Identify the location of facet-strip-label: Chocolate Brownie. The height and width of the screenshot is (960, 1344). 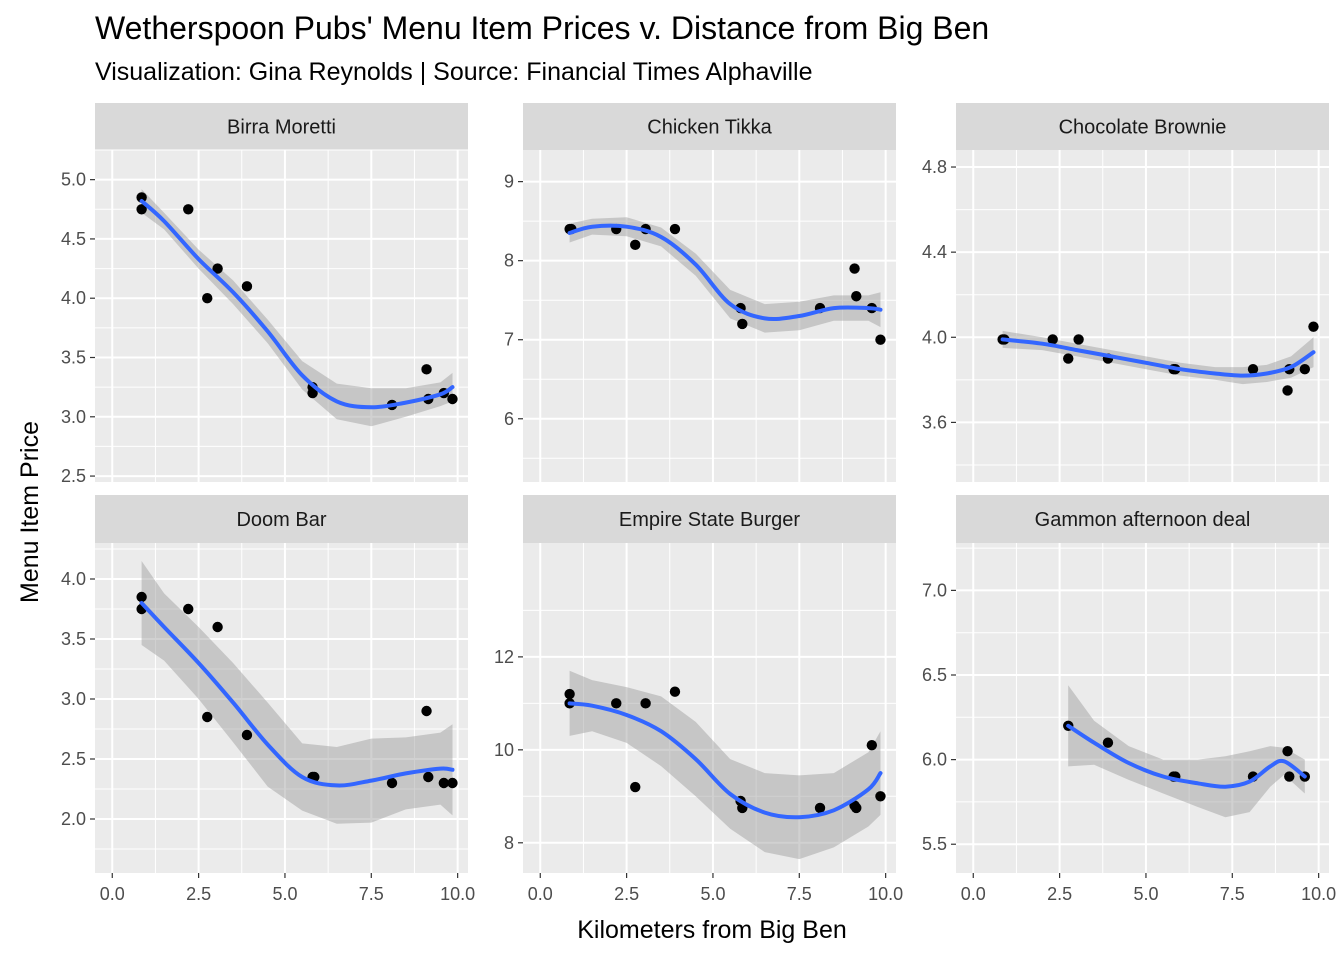
(1143, 128).